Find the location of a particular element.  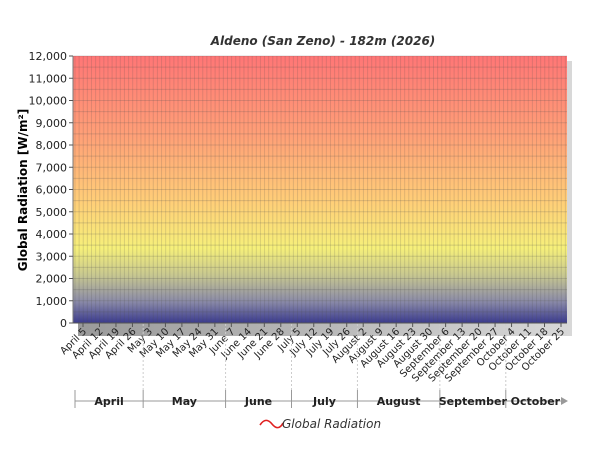

legend-label: Global Radiation is located at coordinates (331, 424).